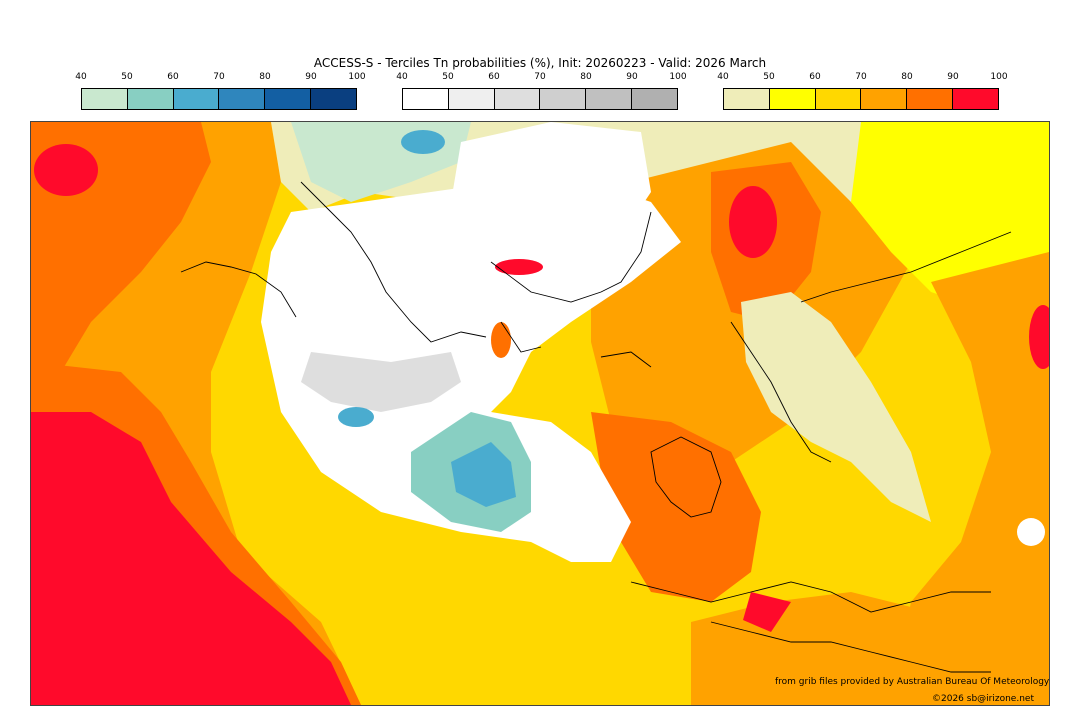 The height and width of the screenshot is (718, 1080). I want to click on copyright-credit: ©2026 sb@irizone.net, so click(983, 699).